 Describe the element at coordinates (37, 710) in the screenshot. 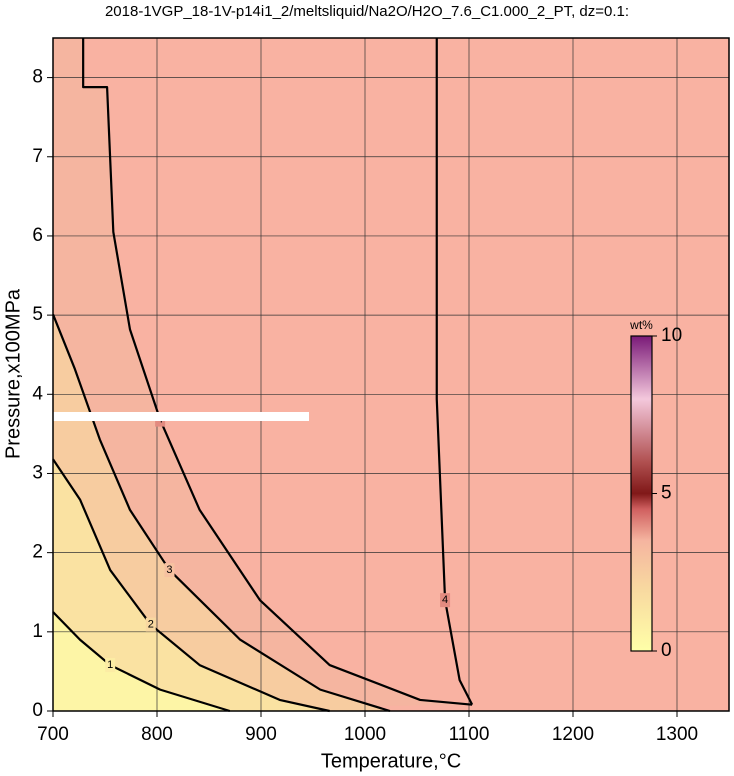

I see `y-tick-label: 0` at that location.